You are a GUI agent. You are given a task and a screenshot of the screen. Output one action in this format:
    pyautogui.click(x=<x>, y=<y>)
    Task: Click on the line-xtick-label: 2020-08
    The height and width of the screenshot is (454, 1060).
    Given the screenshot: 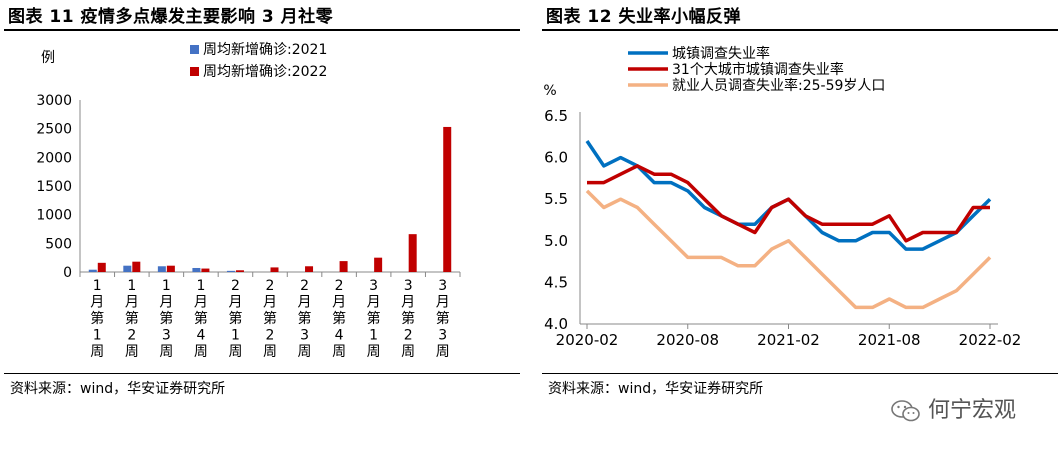 What is the action you would take?
    pyautogui.click(x=687, y=340)
    